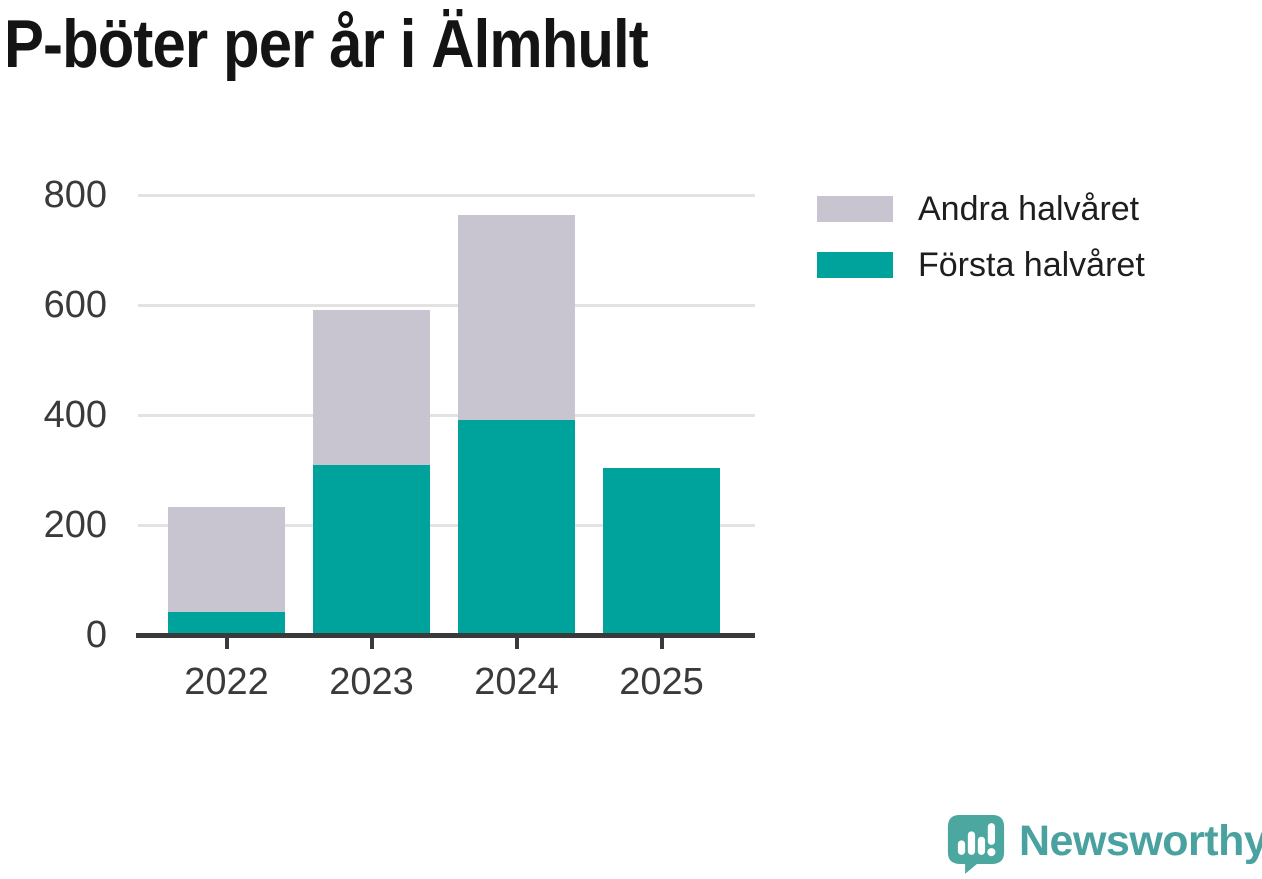 The height and width of the screenshot is (879, 1262). Describe the element at coordinates (976, 844) in the screenshot. I see `newsworthy-logo-icon` at that location.